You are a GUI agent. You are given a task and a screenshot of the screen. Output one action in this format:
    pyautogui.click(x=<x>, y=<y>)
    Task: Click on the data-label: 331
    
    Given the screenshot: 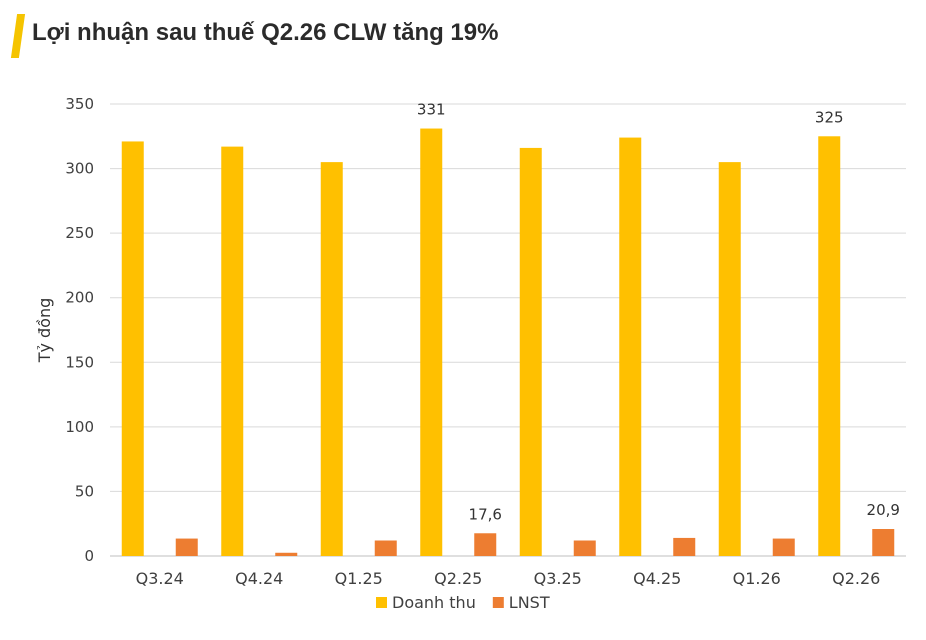 What is the action you would take?
    pyautogui.click(x=431, y=110)
    